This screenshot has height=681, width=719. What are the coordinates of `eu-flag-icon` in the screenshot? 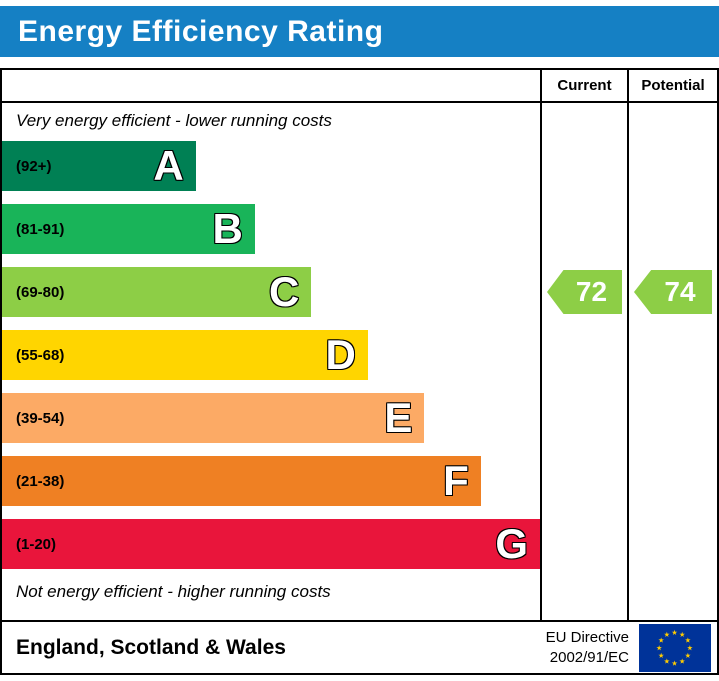 It's located at (675, 647).